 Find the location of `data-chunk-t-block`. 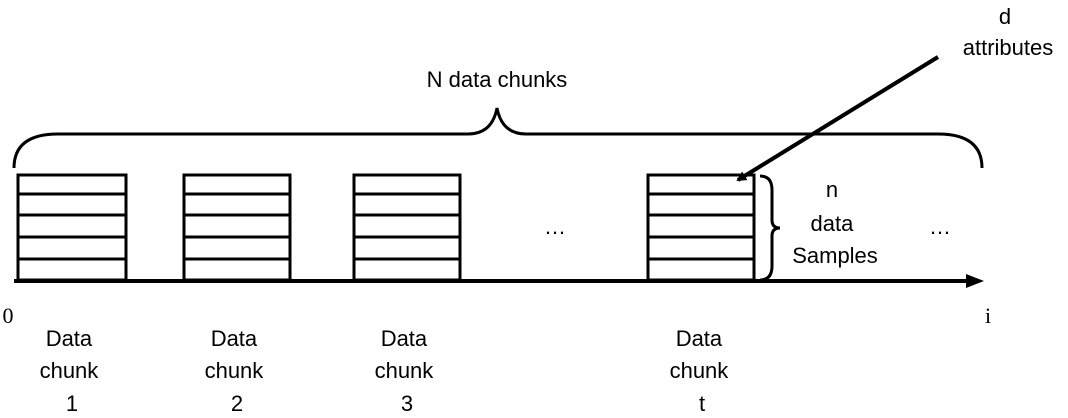

data-chunk-t-block is located at coordinates (701, 227).